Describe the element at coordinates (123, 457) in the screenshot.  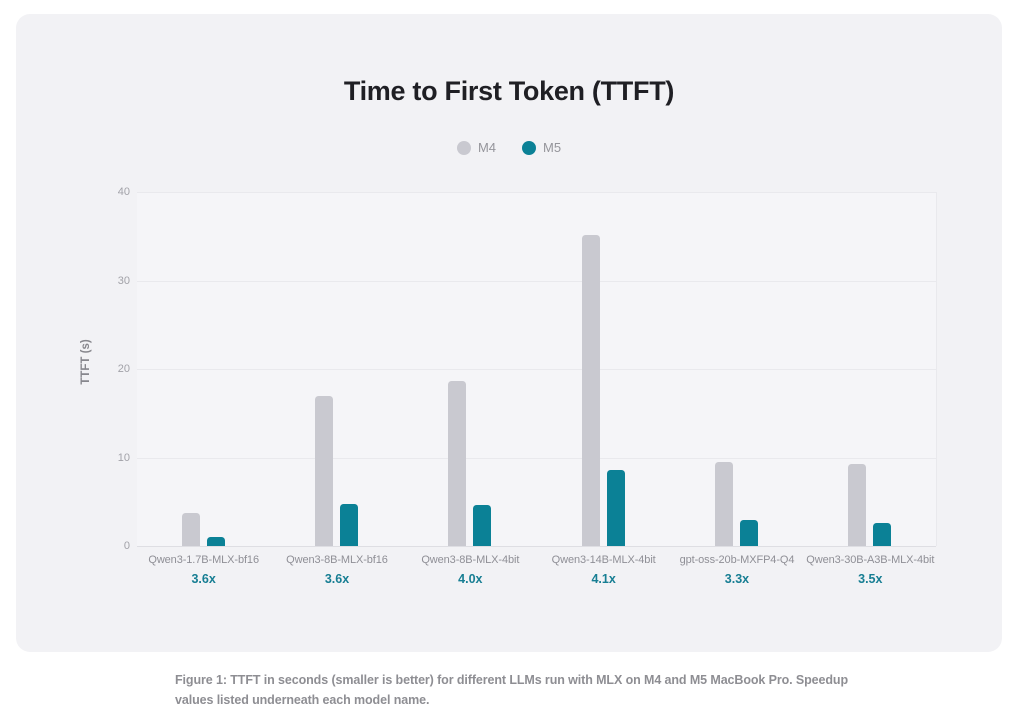
I see `y-tick-10: 10` at that location.